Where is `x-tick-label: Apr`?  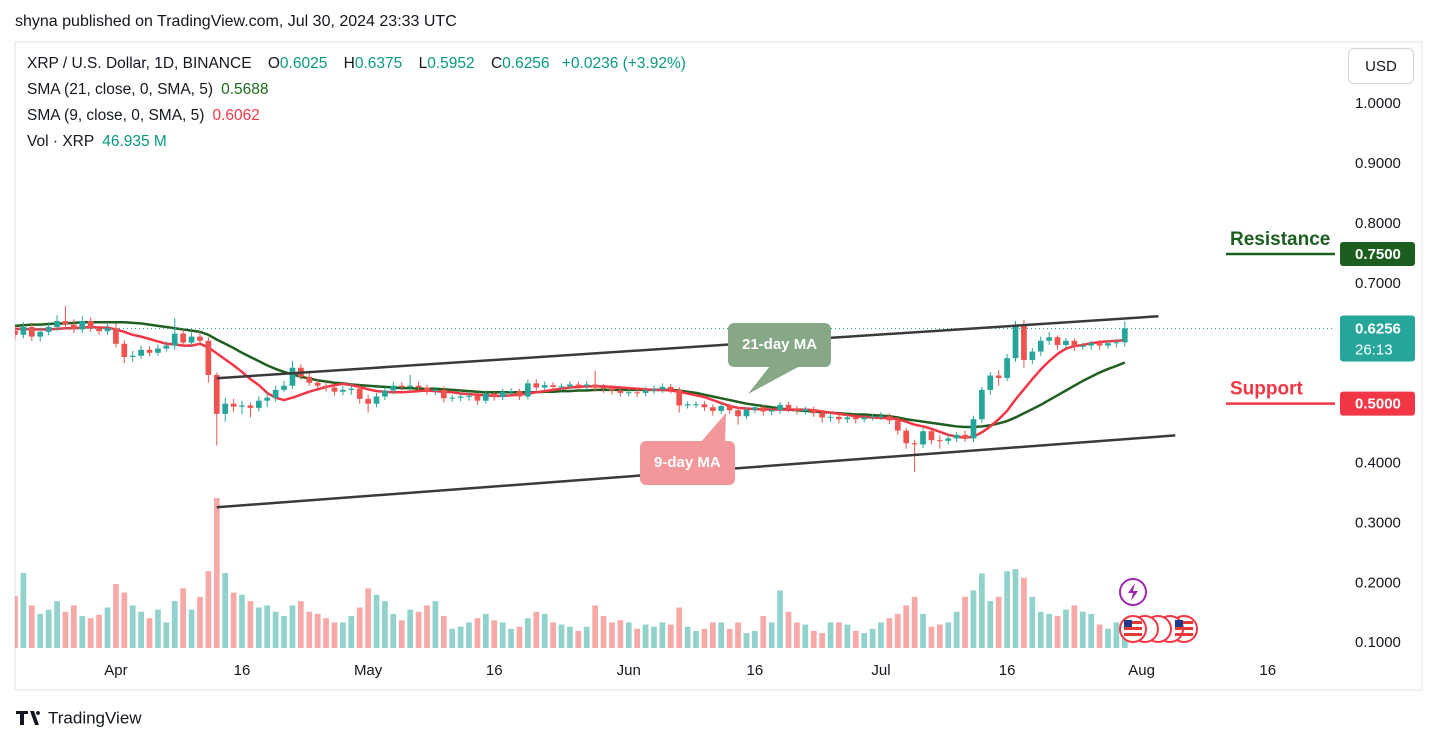 x-tick-label: Apr is located at coordinates (115, 670).